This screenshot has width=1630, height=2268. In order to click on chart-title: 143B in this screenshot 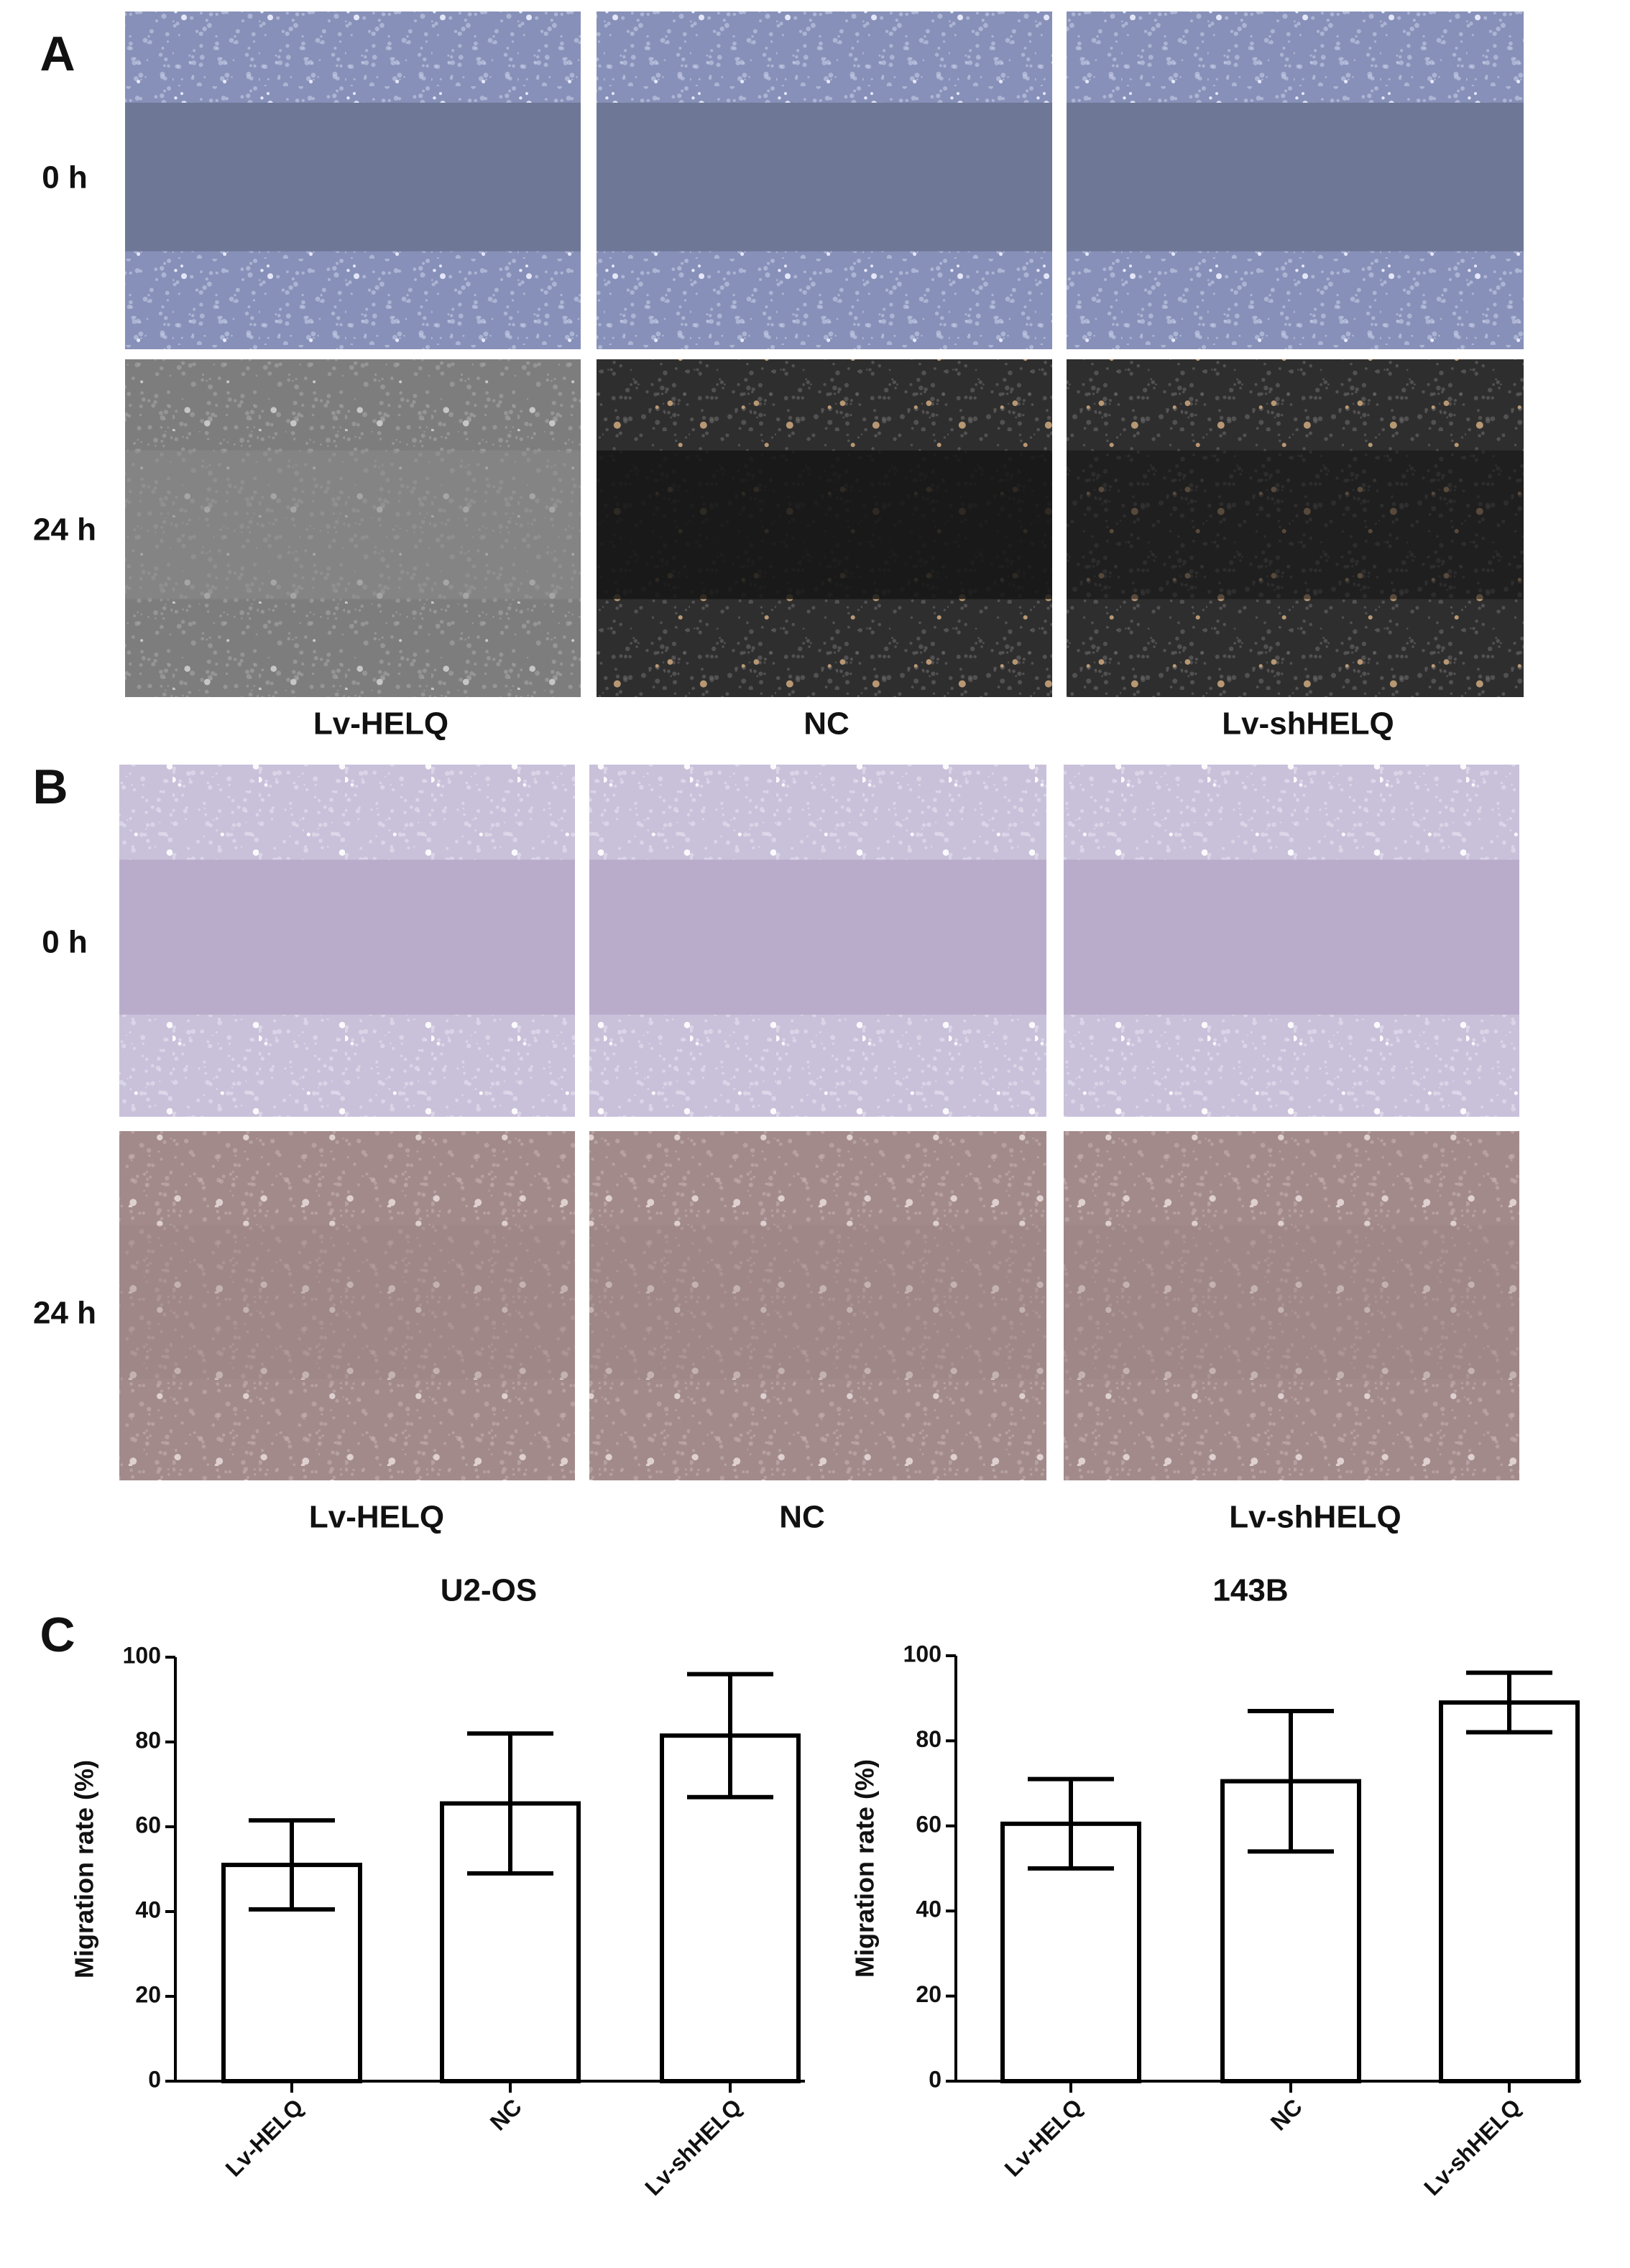, I will do `click(1250, 1591)`.